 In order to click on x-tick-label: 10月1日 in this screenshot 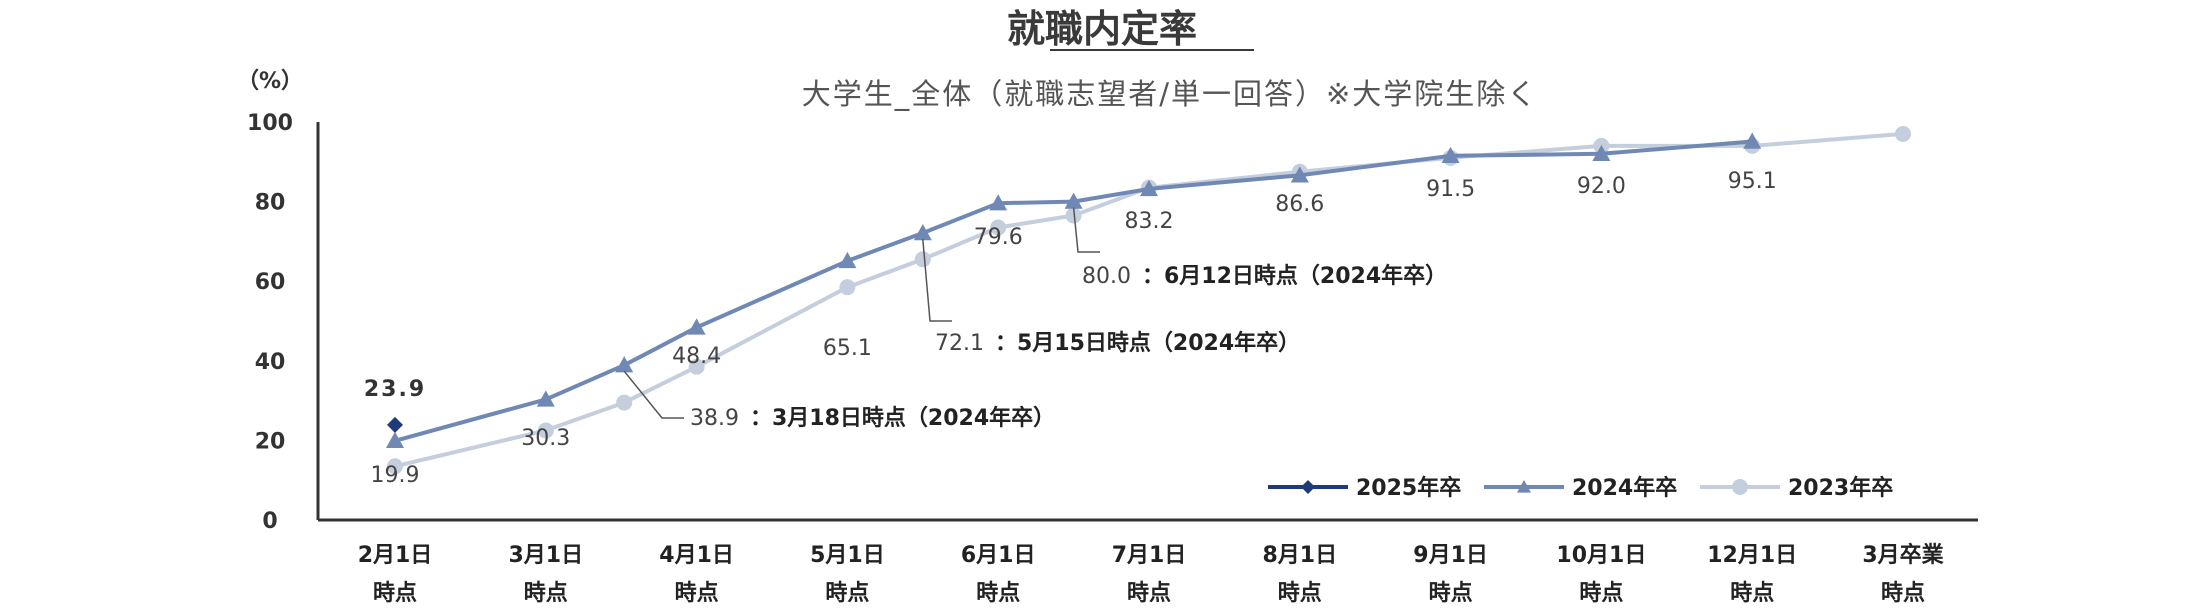, I will do `click(1601, 555)`.